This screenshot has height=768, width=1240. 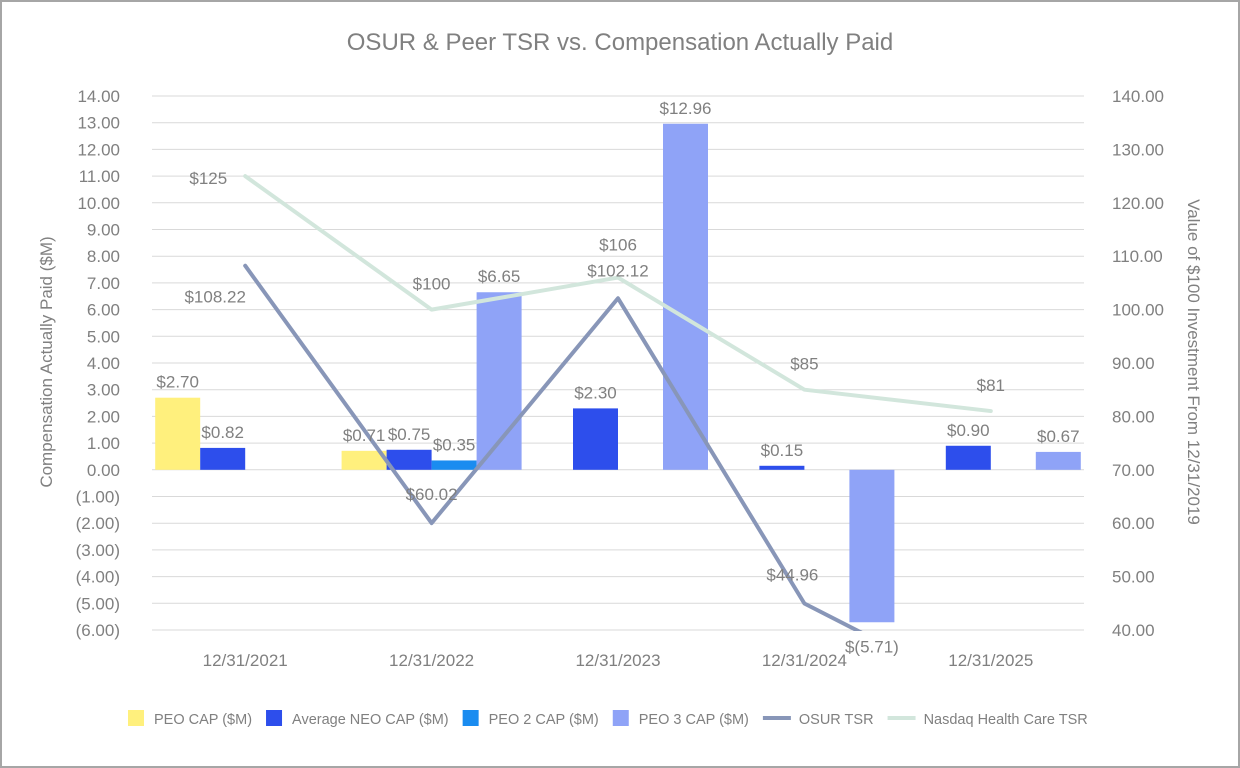 I want to click on y-tick-label: (2.00), so click(x=98, y=523).